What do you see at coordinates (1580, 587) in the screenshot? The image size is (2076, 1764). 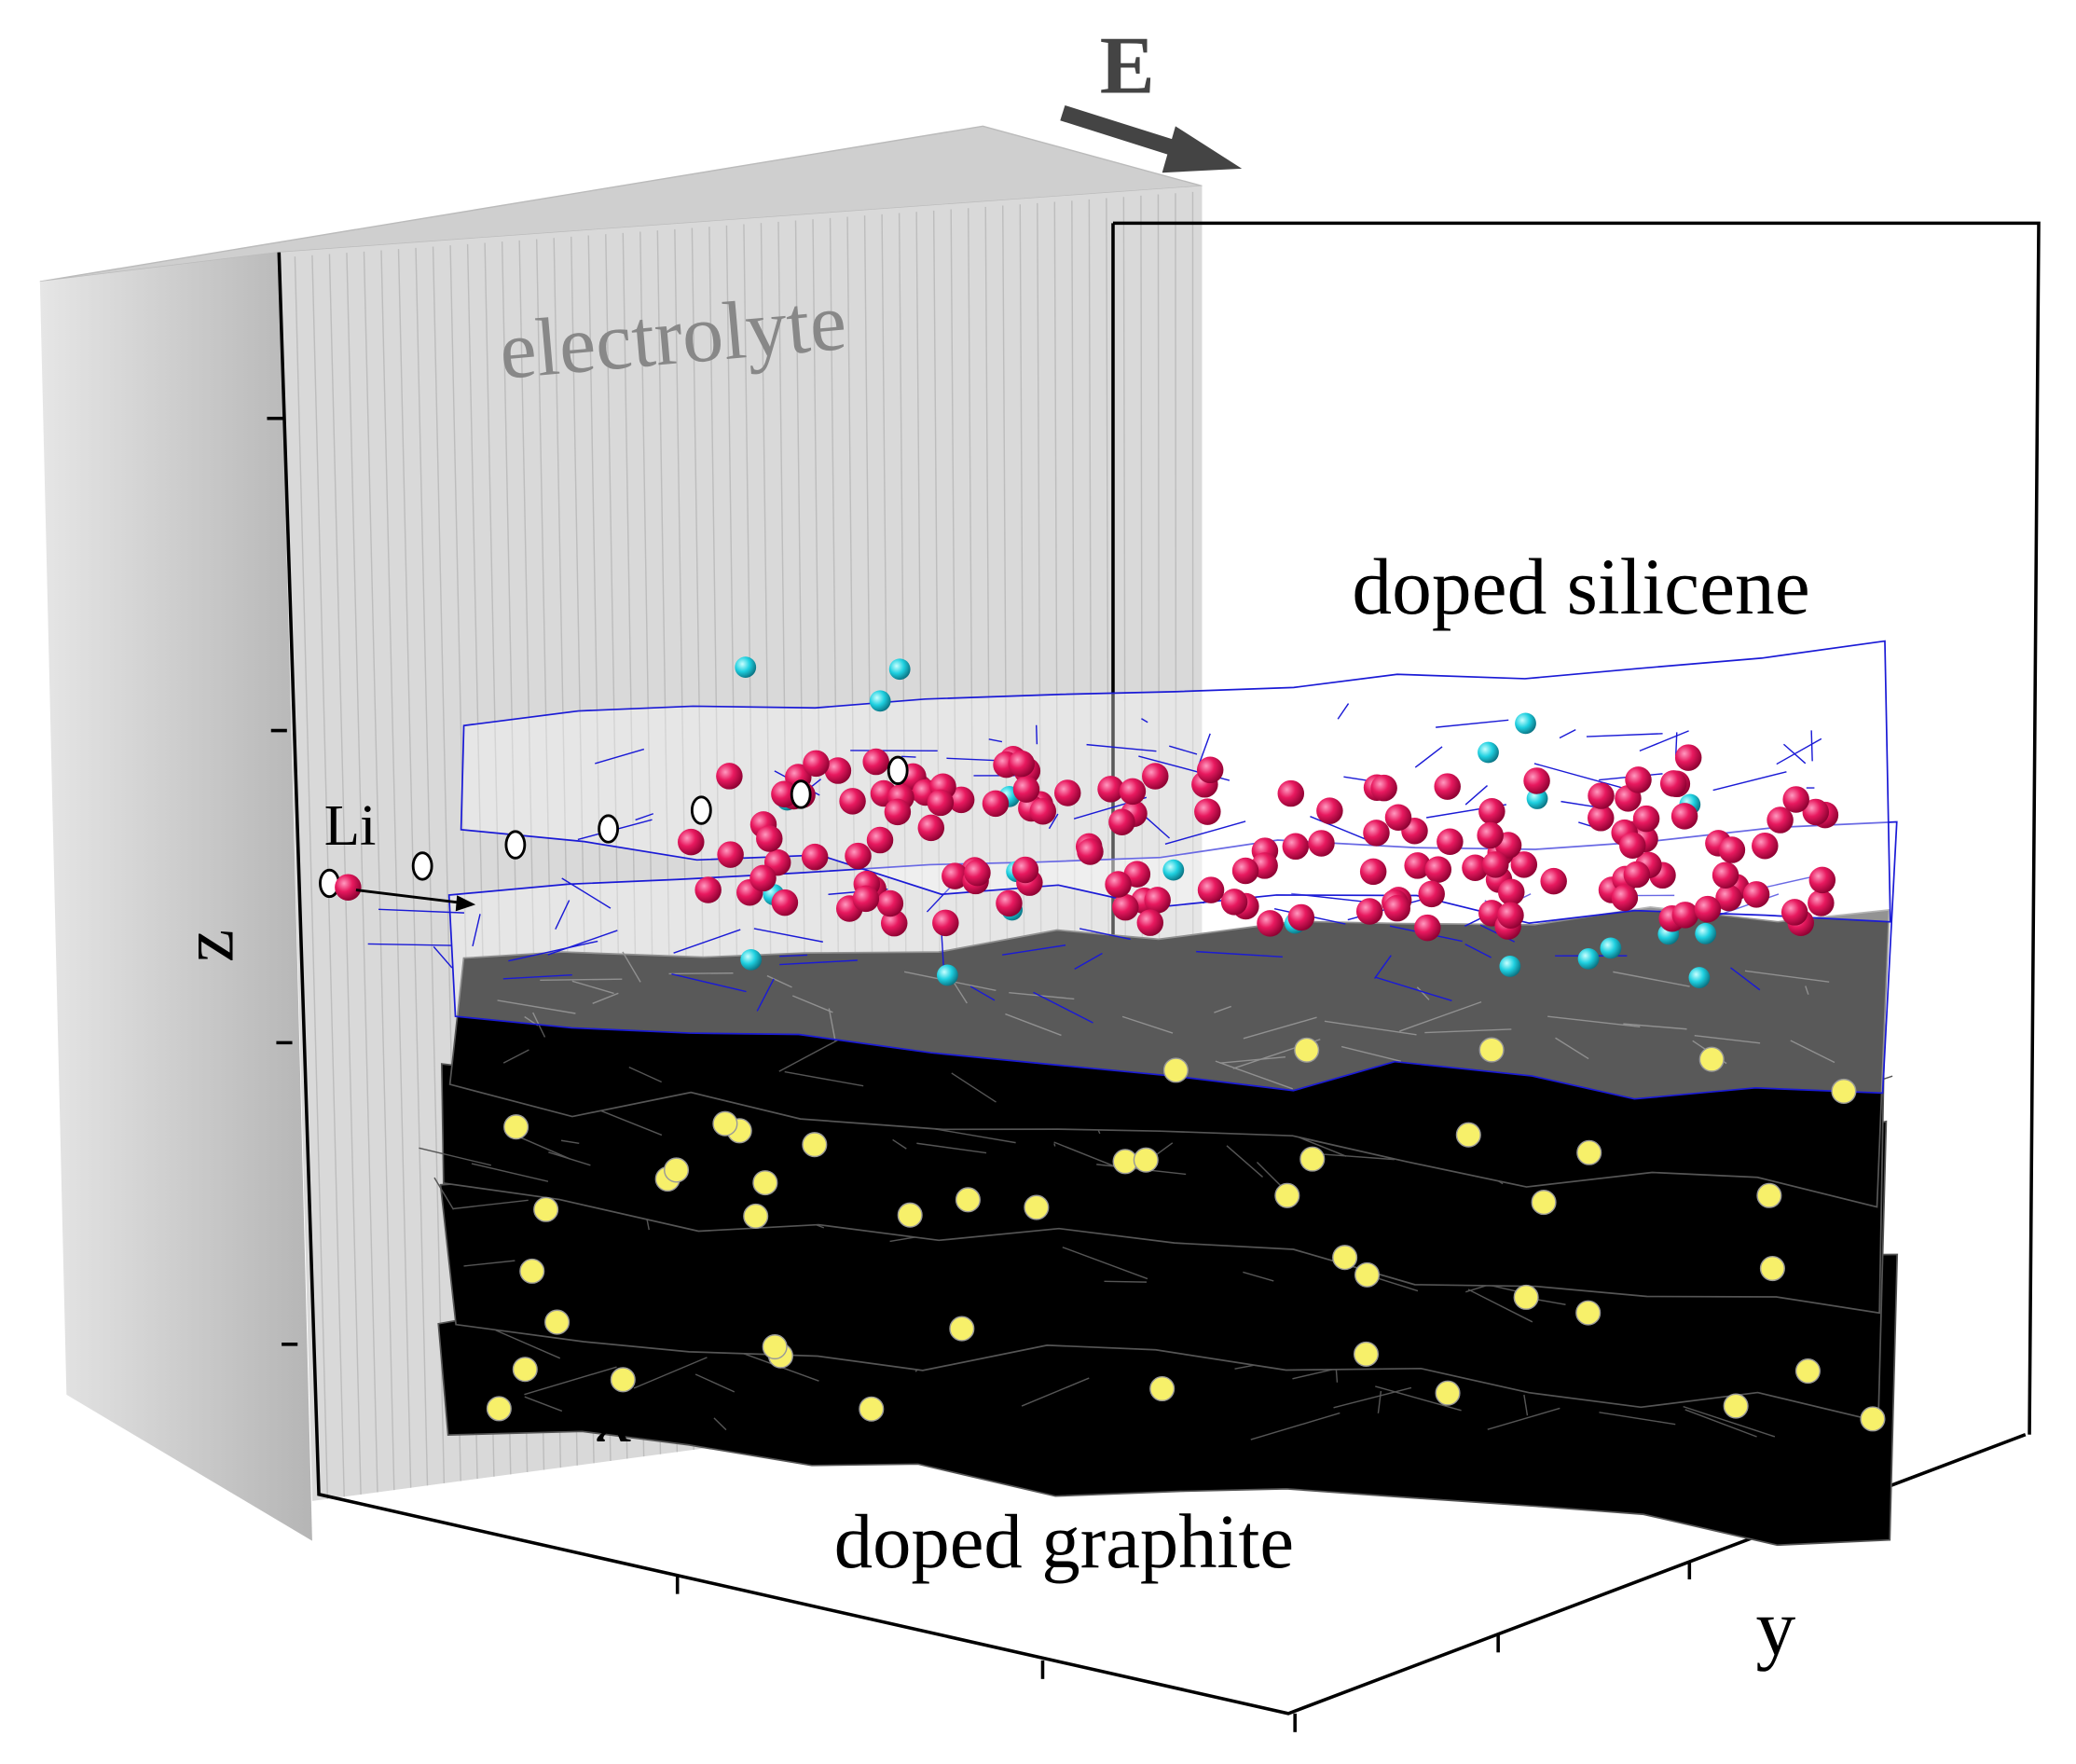 I see `silicene-label: doped silicene` at bounding box center [1580, 587].